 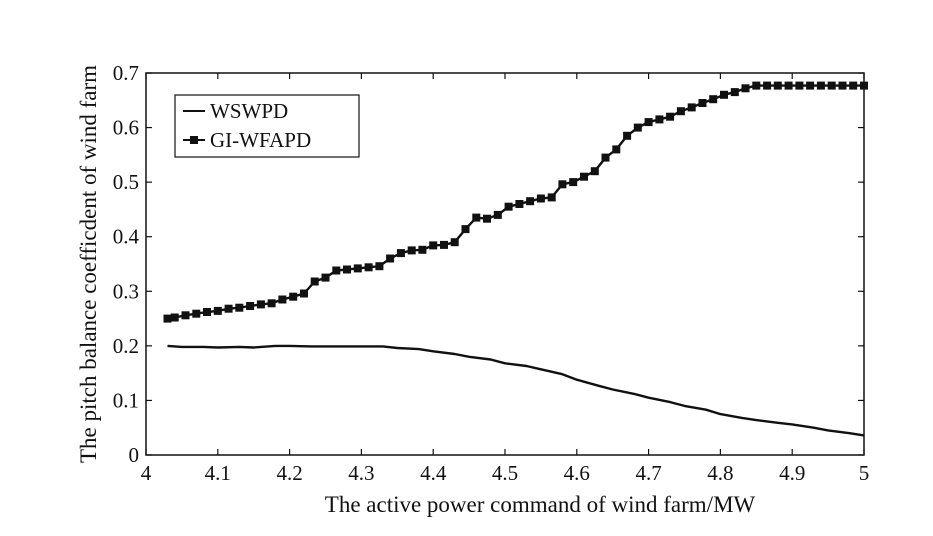 I want to click on legend-label-gi-wfapd: GI-WFAPD, so click(x=260, y=140).